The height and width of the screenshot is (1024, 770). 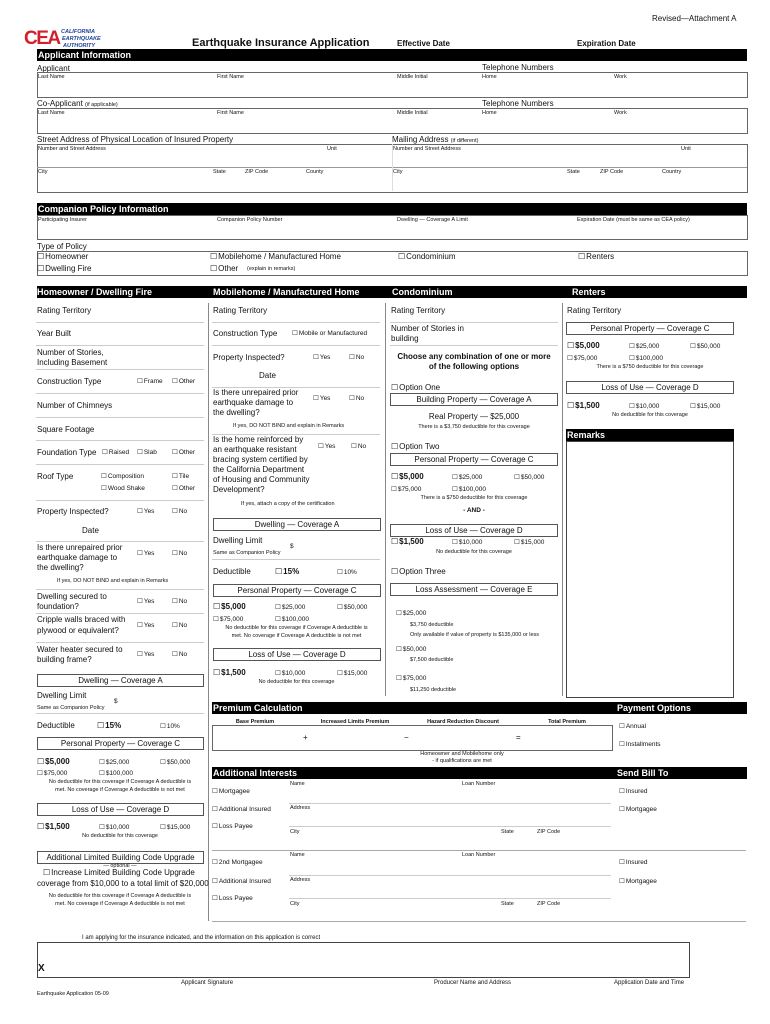 What do you see at coordinates (115, 452) in the screenshot?
I see `raised-checkbox: Raised` at bounding box center [115, 452].